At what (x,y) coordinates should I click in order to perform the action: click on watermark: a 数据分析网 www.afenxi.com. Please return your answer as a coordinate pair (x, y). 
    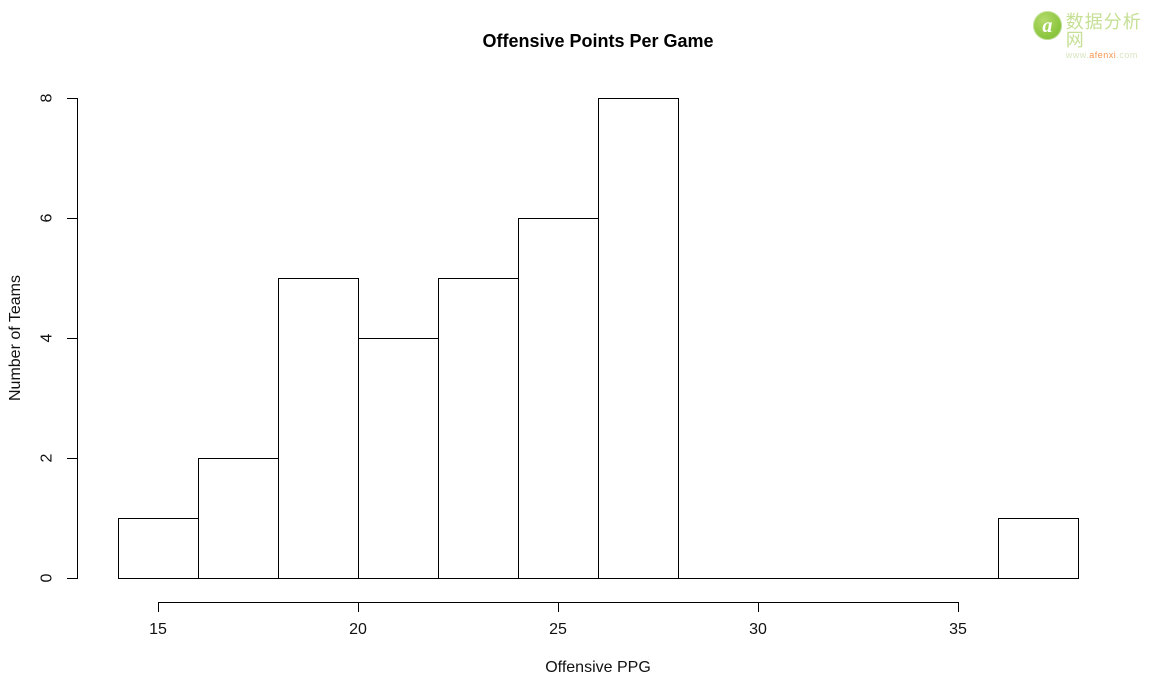
    Looking at the image, I should click on (1096, 35).